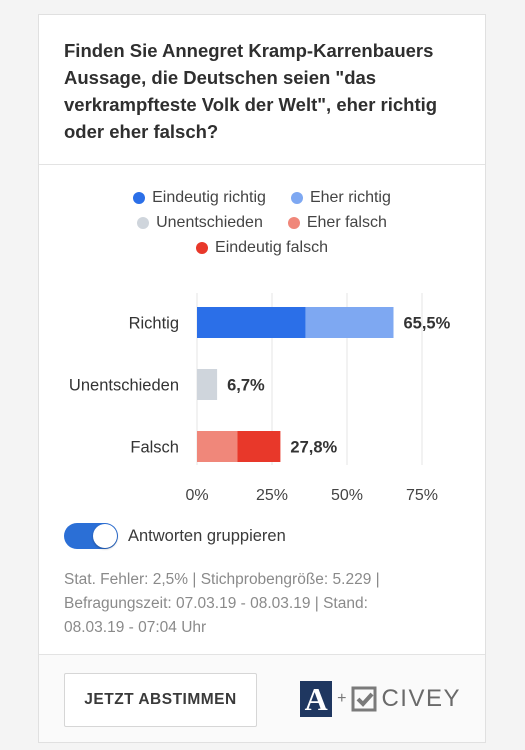 The image size is (525, 750). I want to click on category-label: Falsch, so click(154, 448).